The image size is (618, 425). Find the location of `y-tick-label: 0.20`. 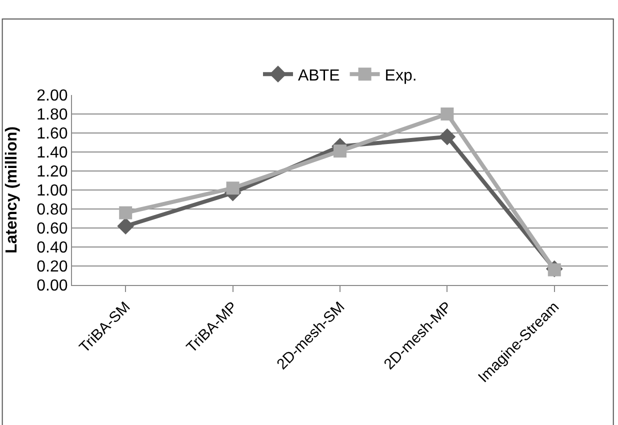

y-tick-label: 0.20 is located at coordinates (52, 267).